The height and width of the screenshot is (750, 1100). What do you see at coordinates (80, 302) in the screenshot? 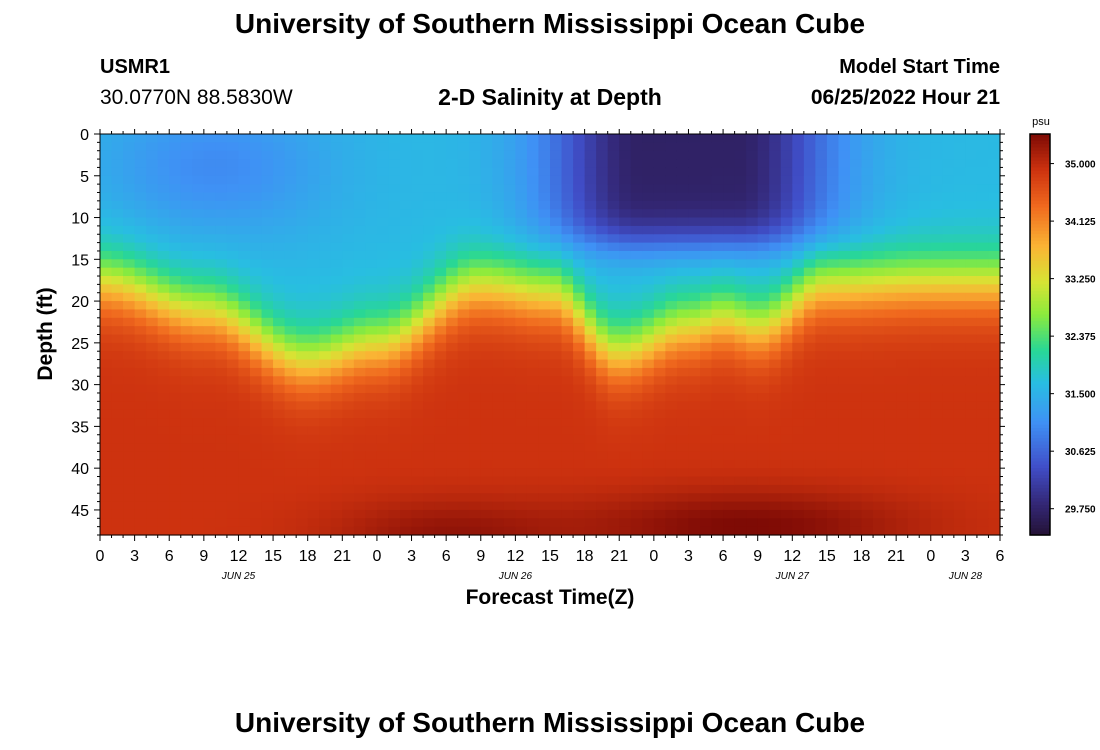
I see `y-tick-label: 20` at bounding box center [80, 302].